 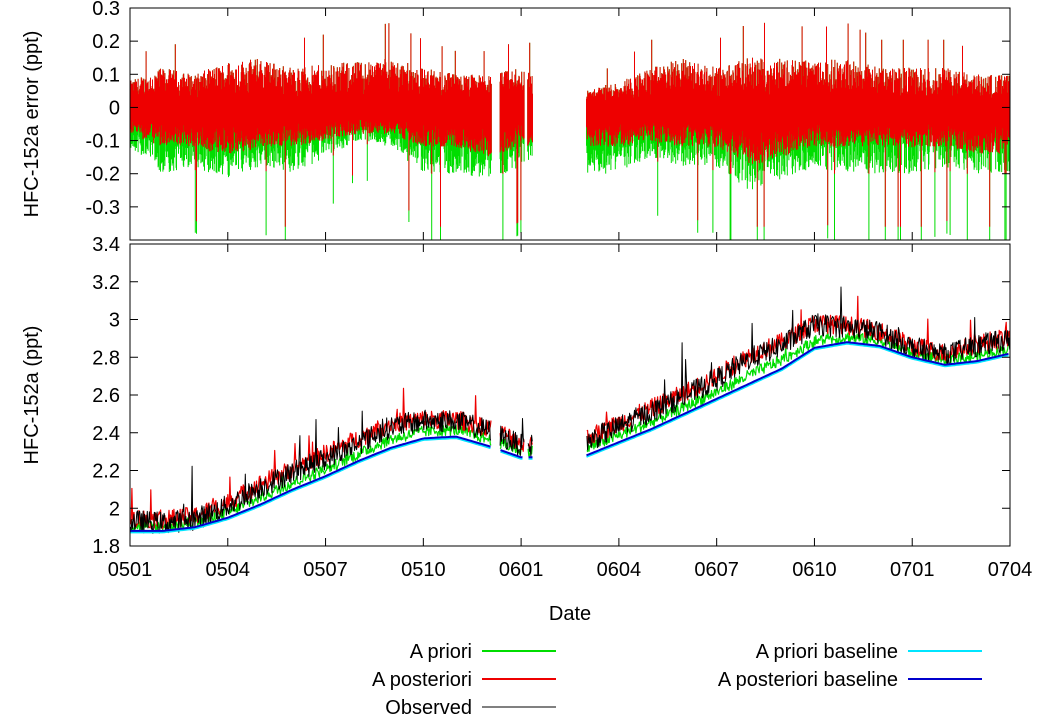 What do you see at coordinates (114, 108) in the screenshot?
I see `top-y-tick-label: 0` at bounding box center [114, 108].